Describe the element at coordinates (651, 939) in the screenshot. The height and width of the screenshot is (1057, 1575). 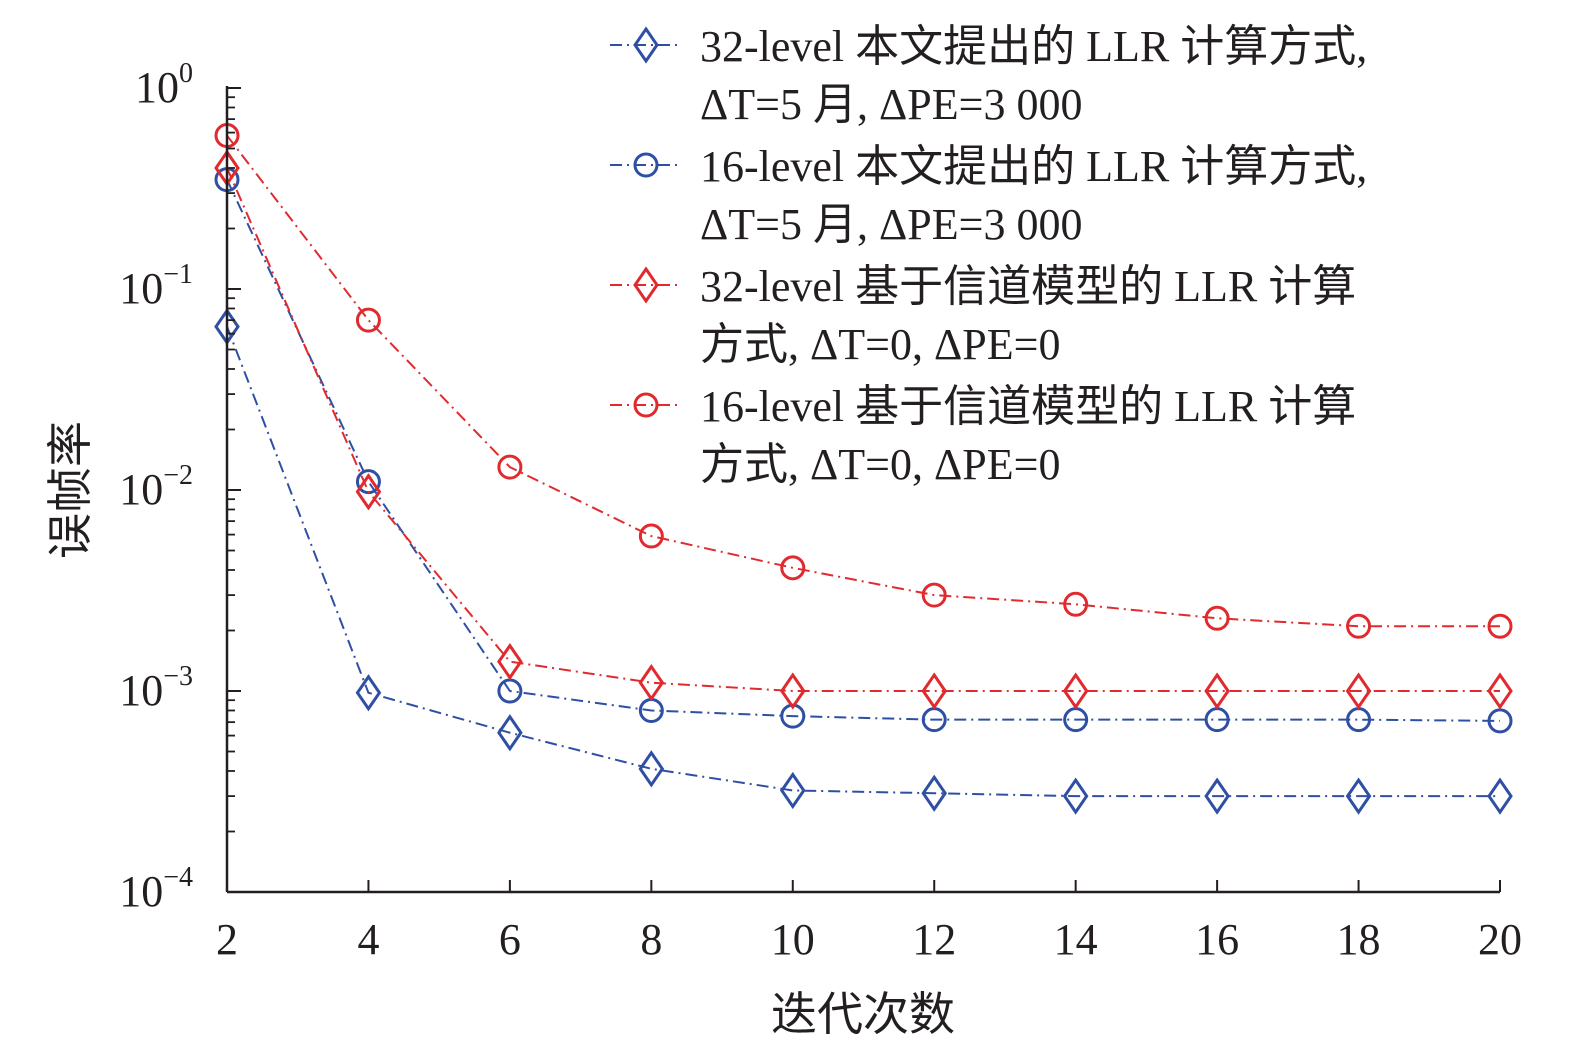
I see `x-tick-label: 8` at that location.